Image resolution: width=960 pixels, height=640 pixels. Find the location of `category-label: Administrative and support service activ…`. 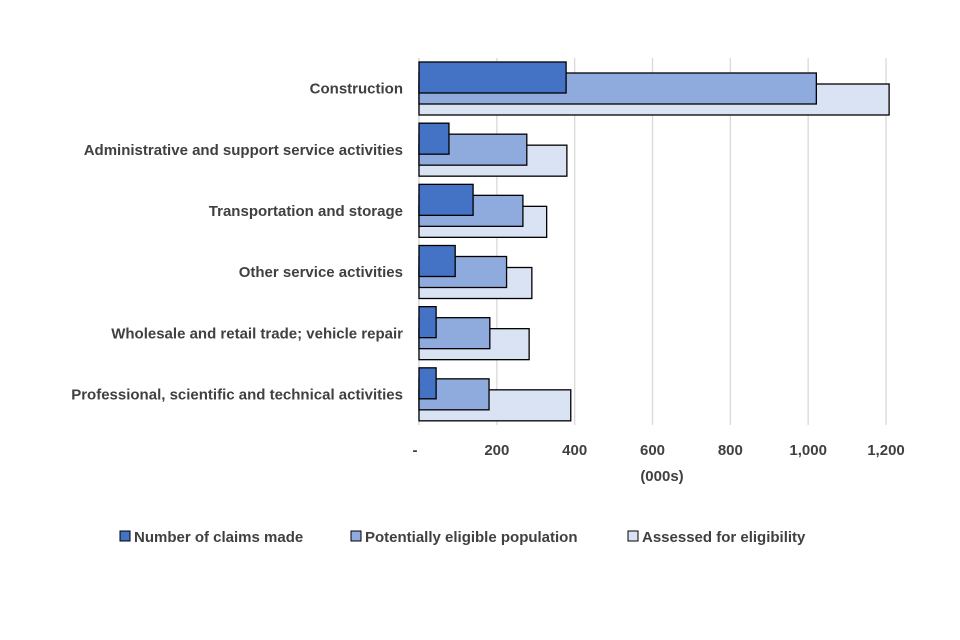

category-label: Administrative and support service activ… is located at coordinates (243, 150).